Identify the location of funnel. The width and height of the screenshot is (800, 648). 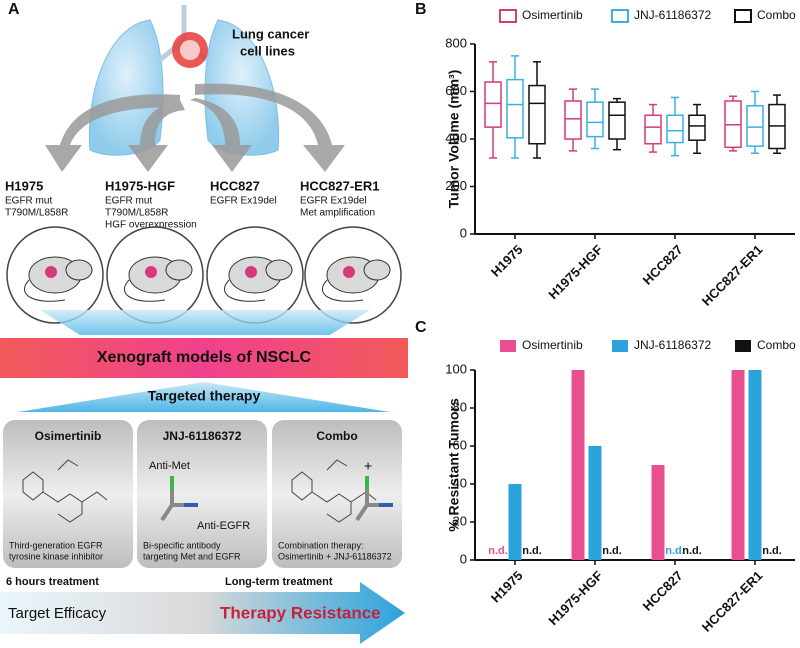
(205, 322).